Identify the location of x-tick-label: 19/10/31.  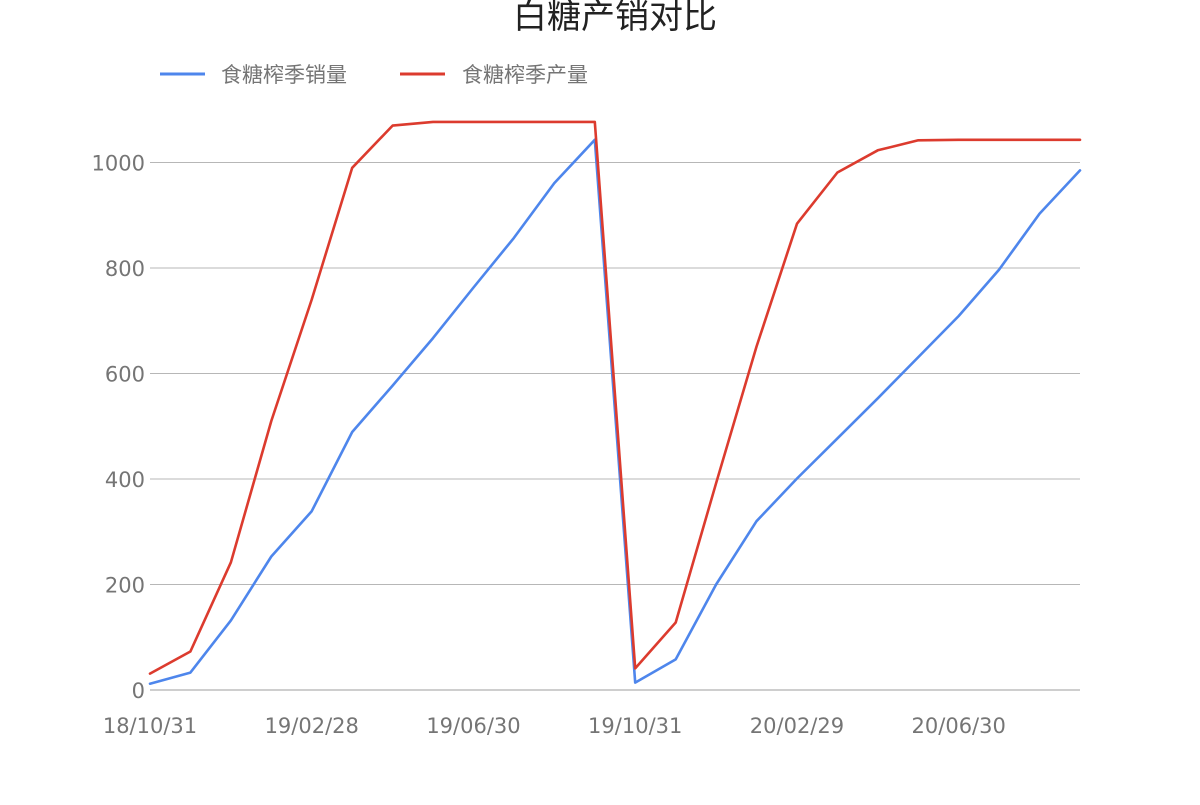
(635, 726).